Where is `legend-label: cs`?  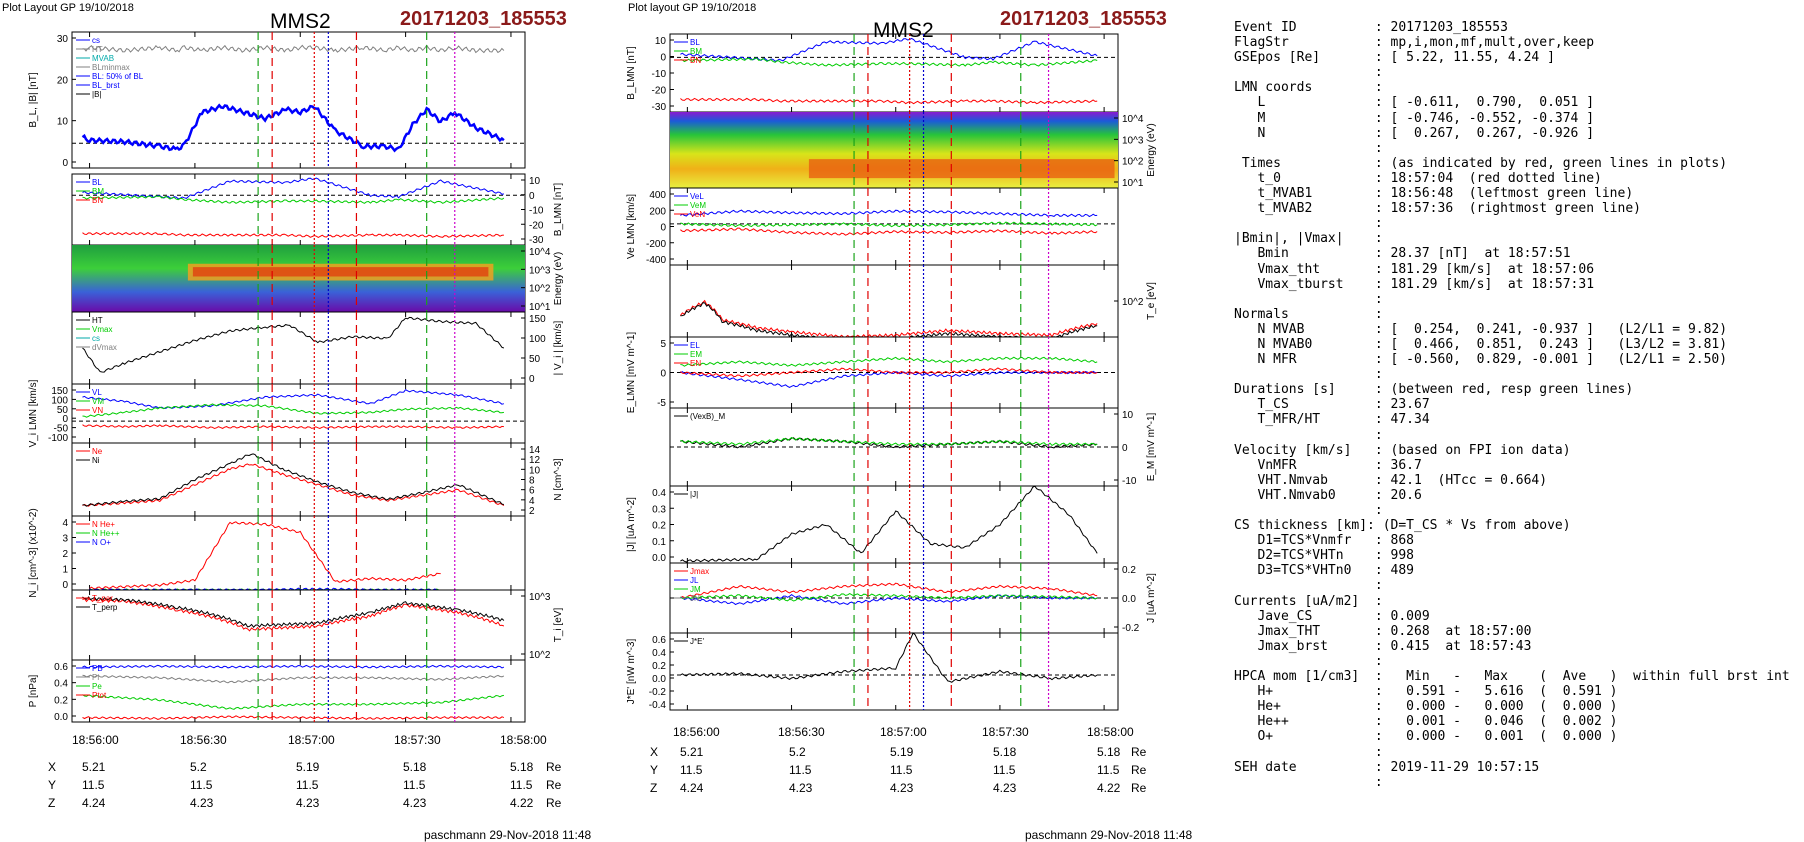 legend-label: cs is located at coordinates (96, 338).